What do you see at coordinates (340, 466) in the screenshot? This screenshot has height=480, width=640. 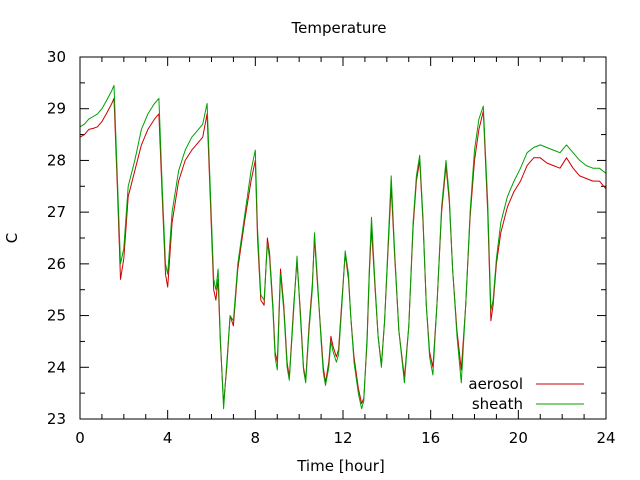 I see `x-axis-label: Time [hour]` at bounding box center [340, 466].